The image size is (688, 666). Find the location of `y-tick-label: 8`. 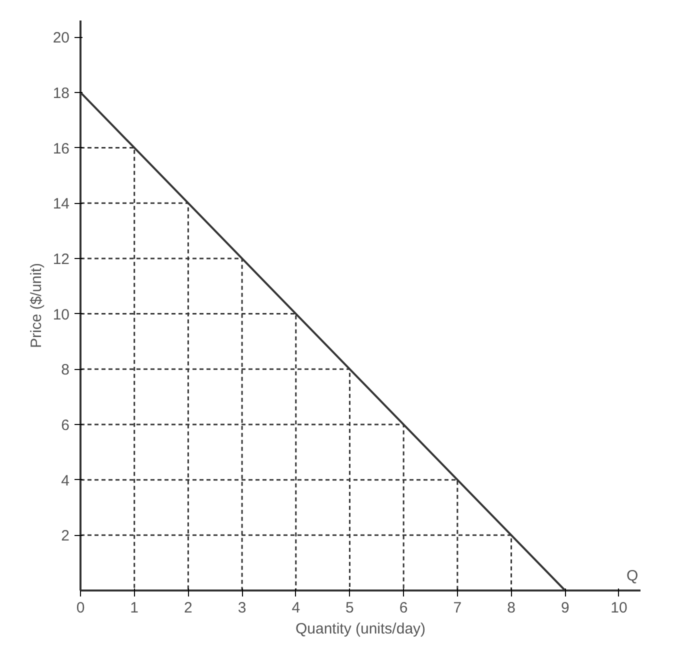

y-tick-label: 8 is located at coordinates (65, 370).